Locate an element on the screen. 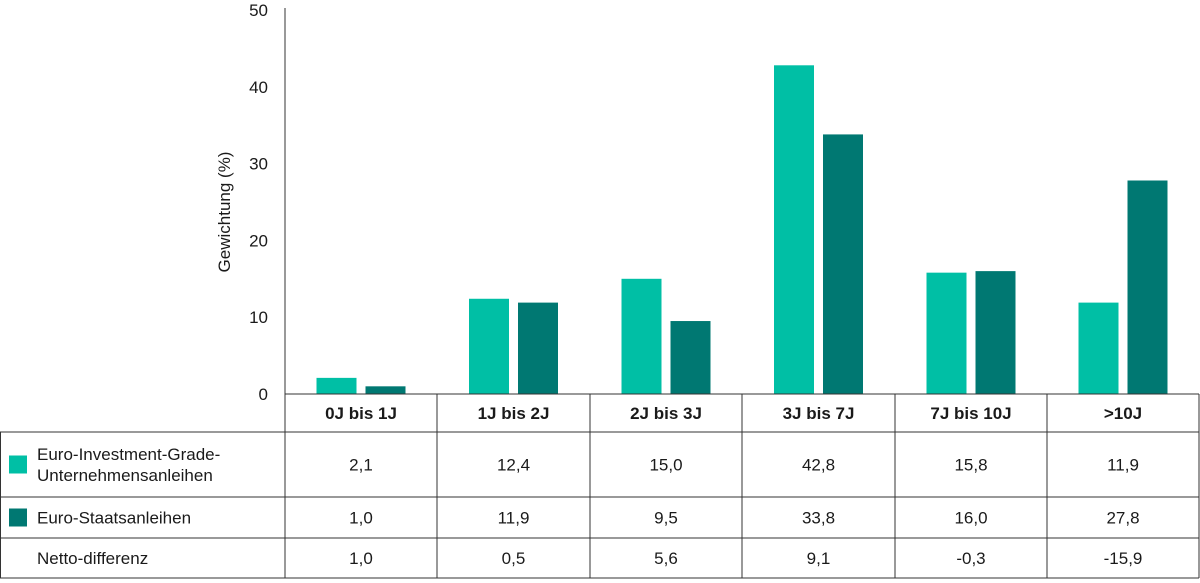 The image size is (1200, 583). legend-label: Euro-Staatsanleihen is located at coordinates (114, 518).